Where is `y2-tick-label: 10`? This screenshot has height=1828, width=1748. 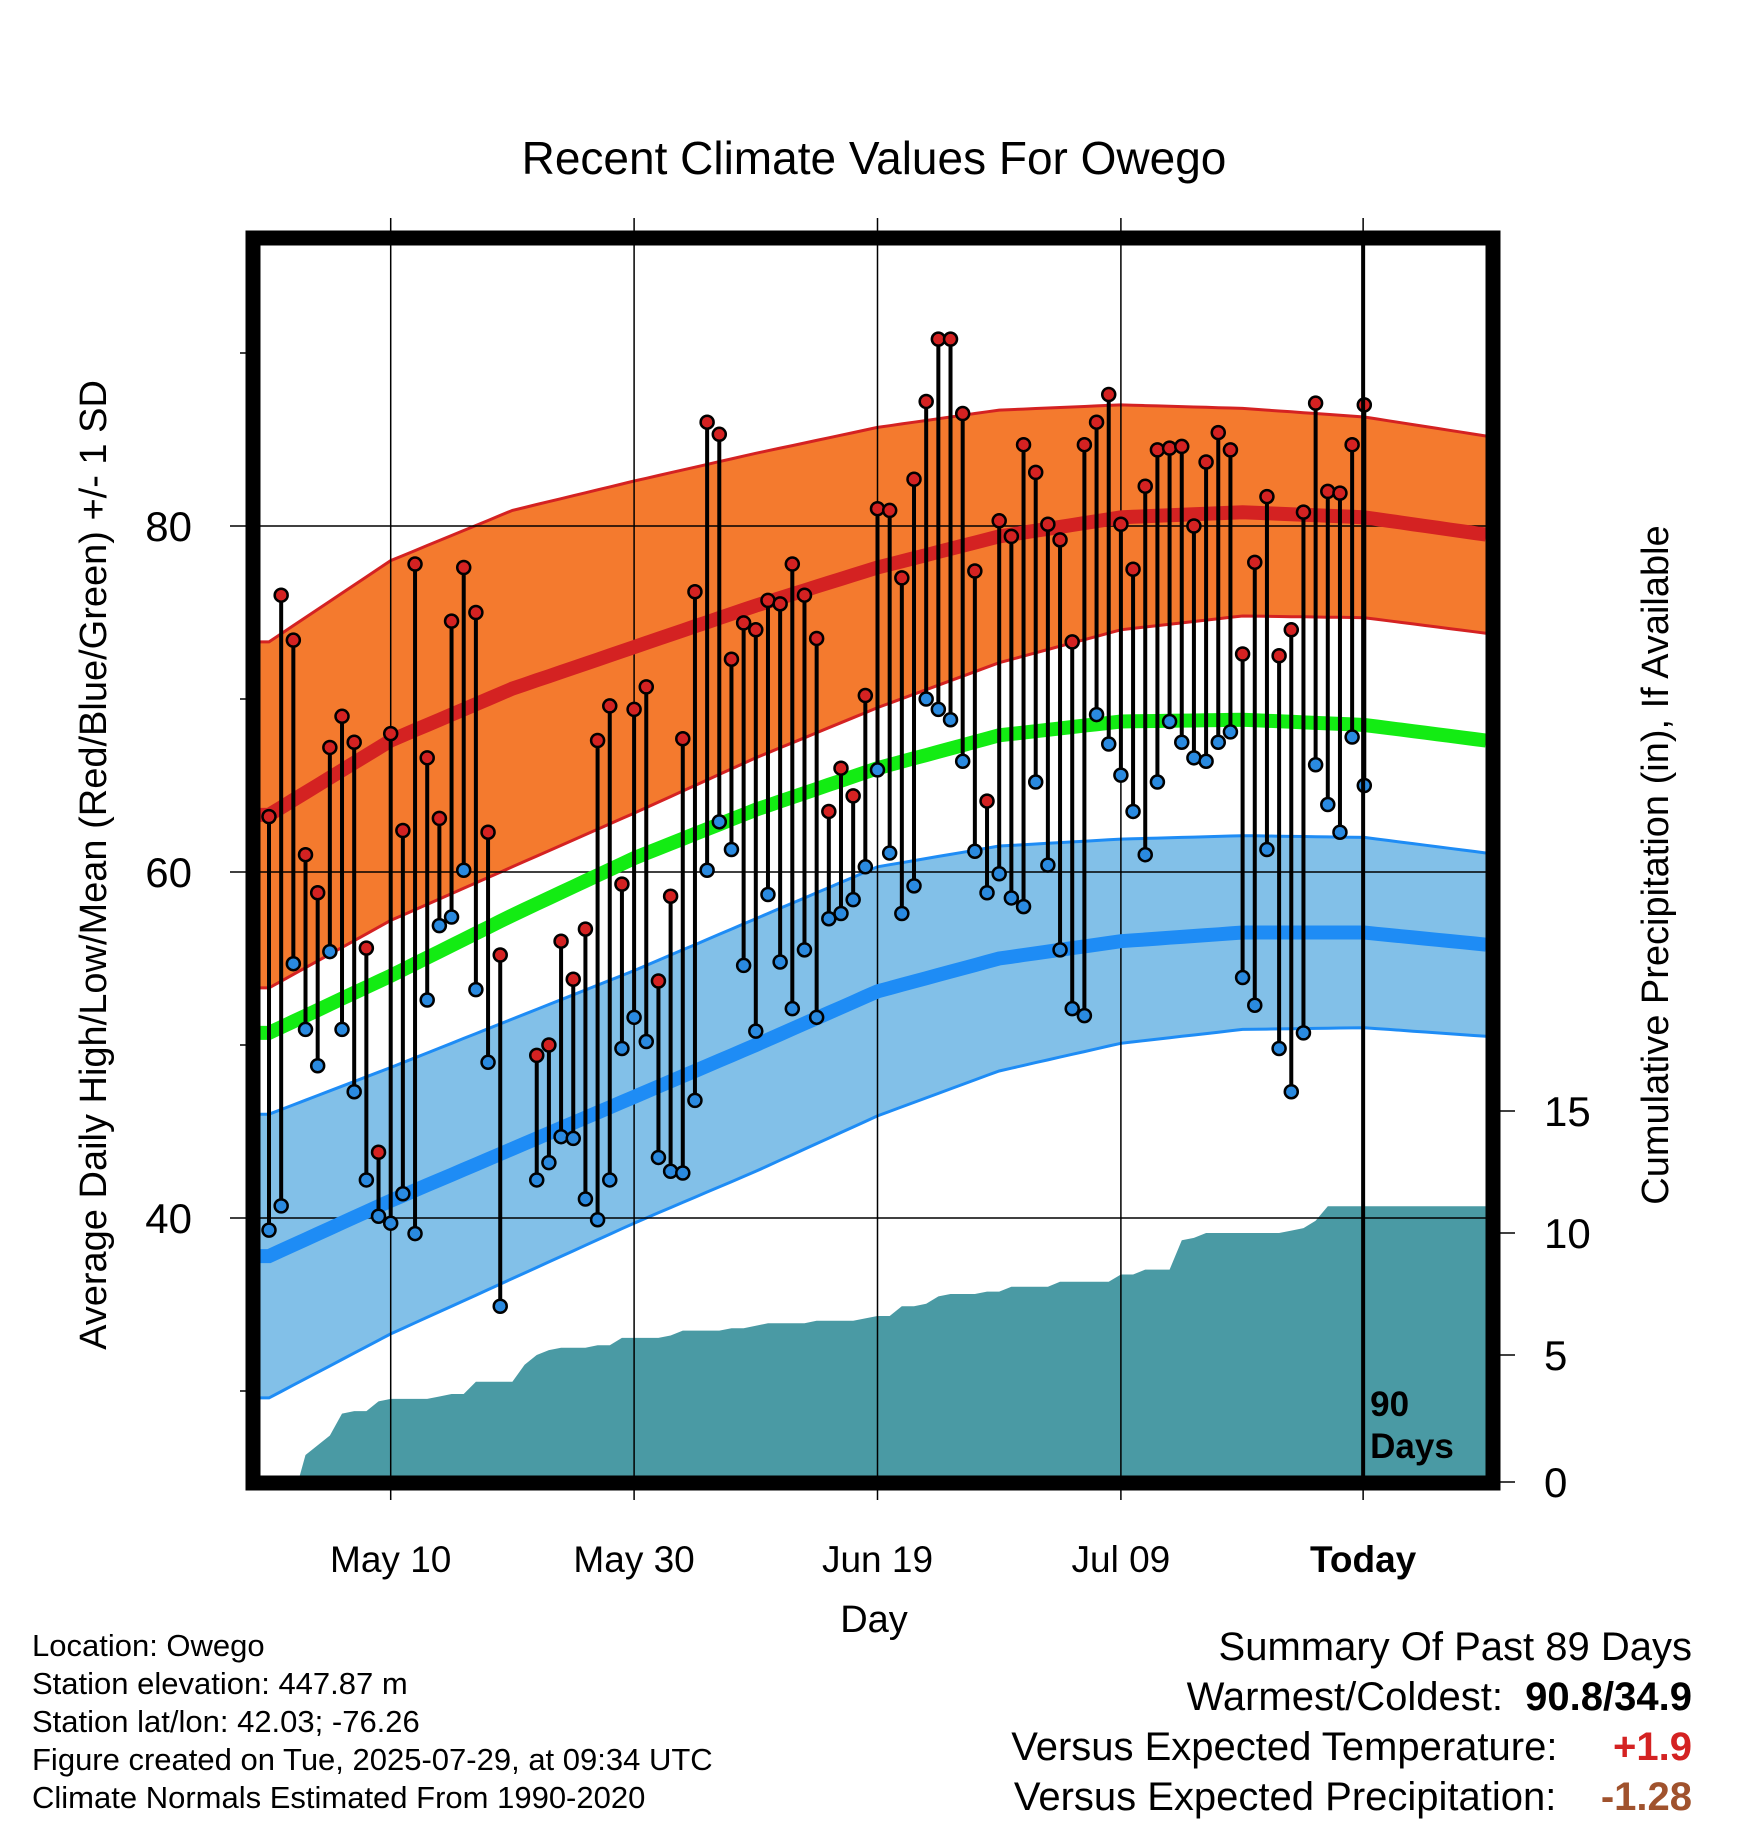 y2-tick-label: 10 is located at coordinates (1567, 1233).